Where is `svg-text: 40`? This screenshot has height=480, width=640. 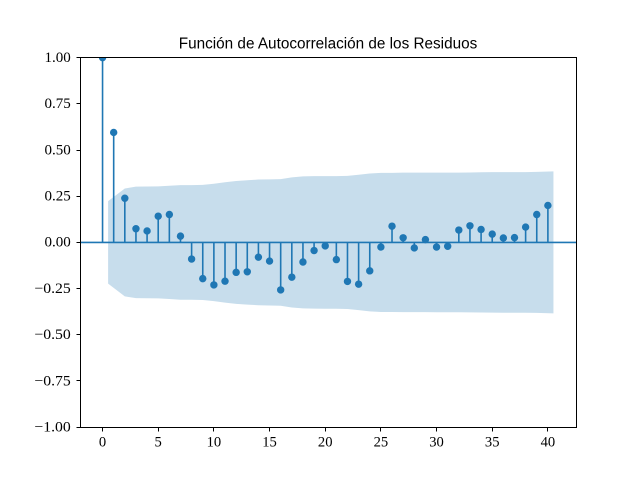
svg-text: 40 is located at coordinates (548, 443).